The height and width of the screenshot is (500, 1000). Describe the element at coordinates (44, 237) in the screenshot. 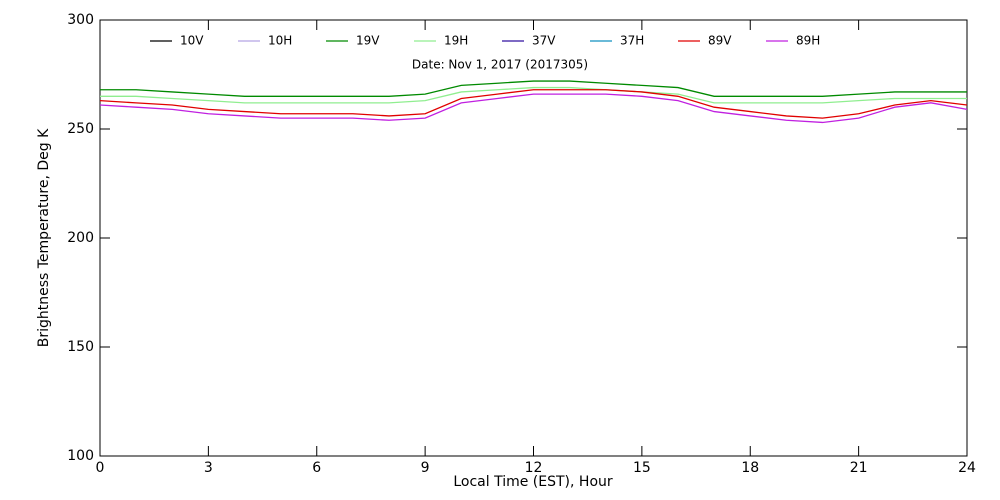

I see `y-axis-label: Brightness Temperature, Deg K` at that location.